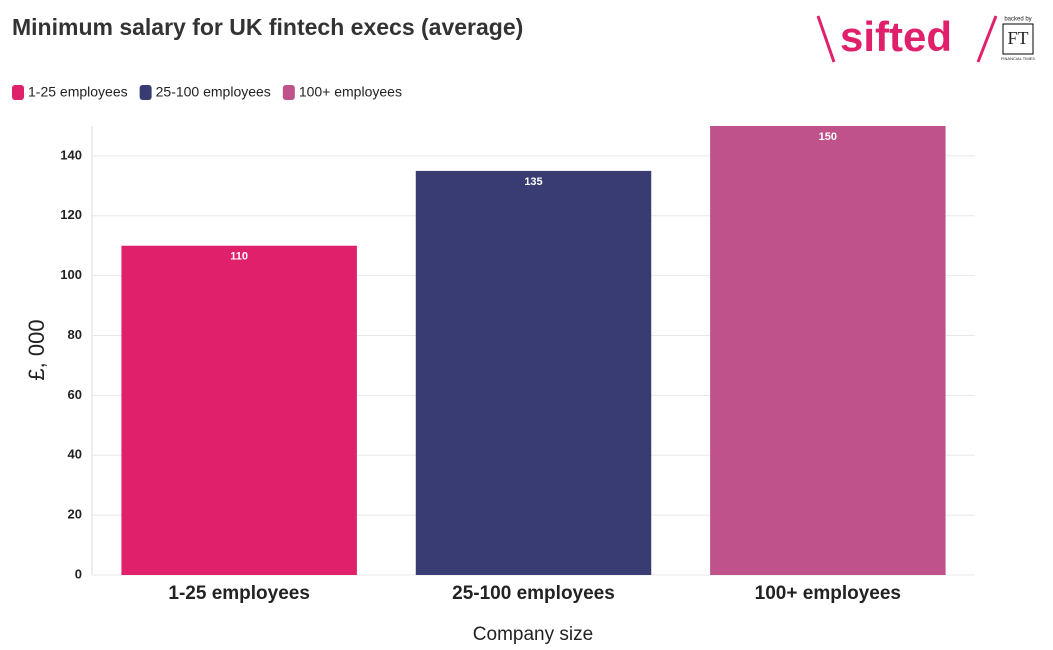 The height and width of the screenshot is (650, 1053). I want to click on y-tick-label: 100, so click(71, 274).